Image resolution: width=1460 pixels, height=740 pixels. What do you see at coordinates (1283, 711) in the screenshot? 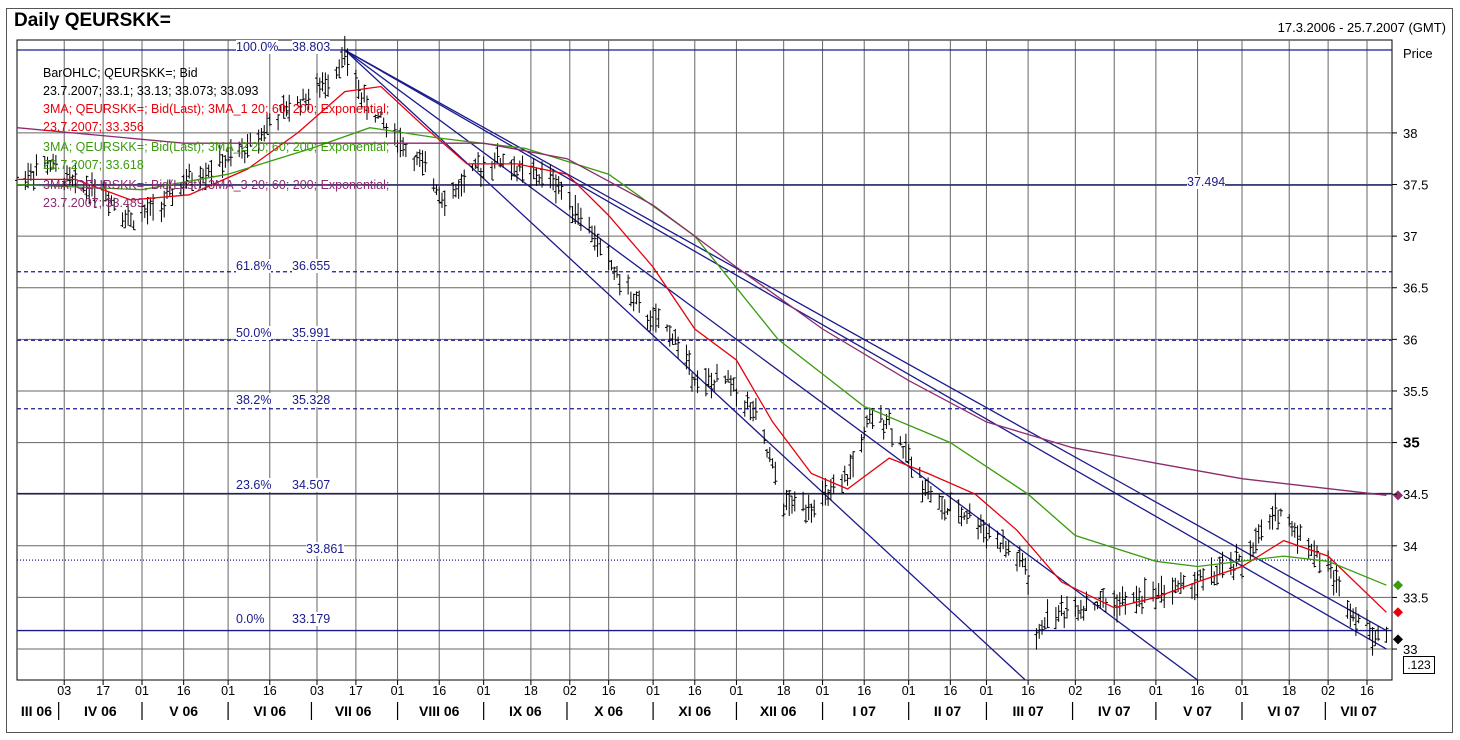
I see `x-month-label: VI 07` at bounding box center [1283, 711].